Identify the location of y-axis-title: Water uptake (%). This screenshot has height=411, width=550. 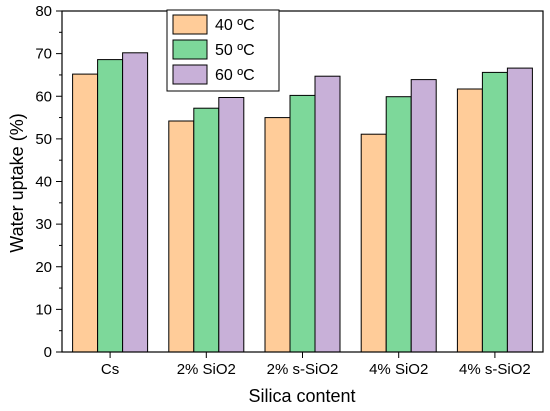
(17, 182).